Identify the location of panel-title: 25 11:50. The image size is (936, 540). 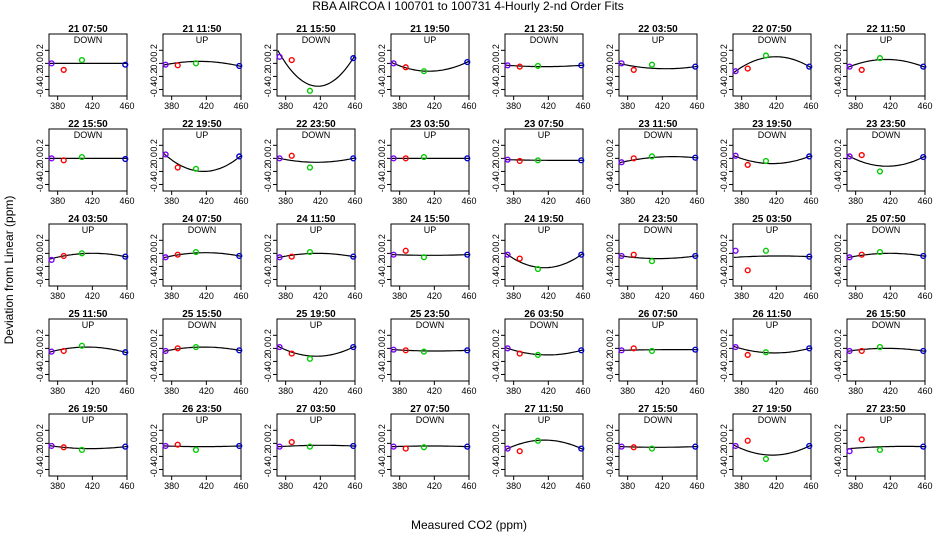
(88, 314).